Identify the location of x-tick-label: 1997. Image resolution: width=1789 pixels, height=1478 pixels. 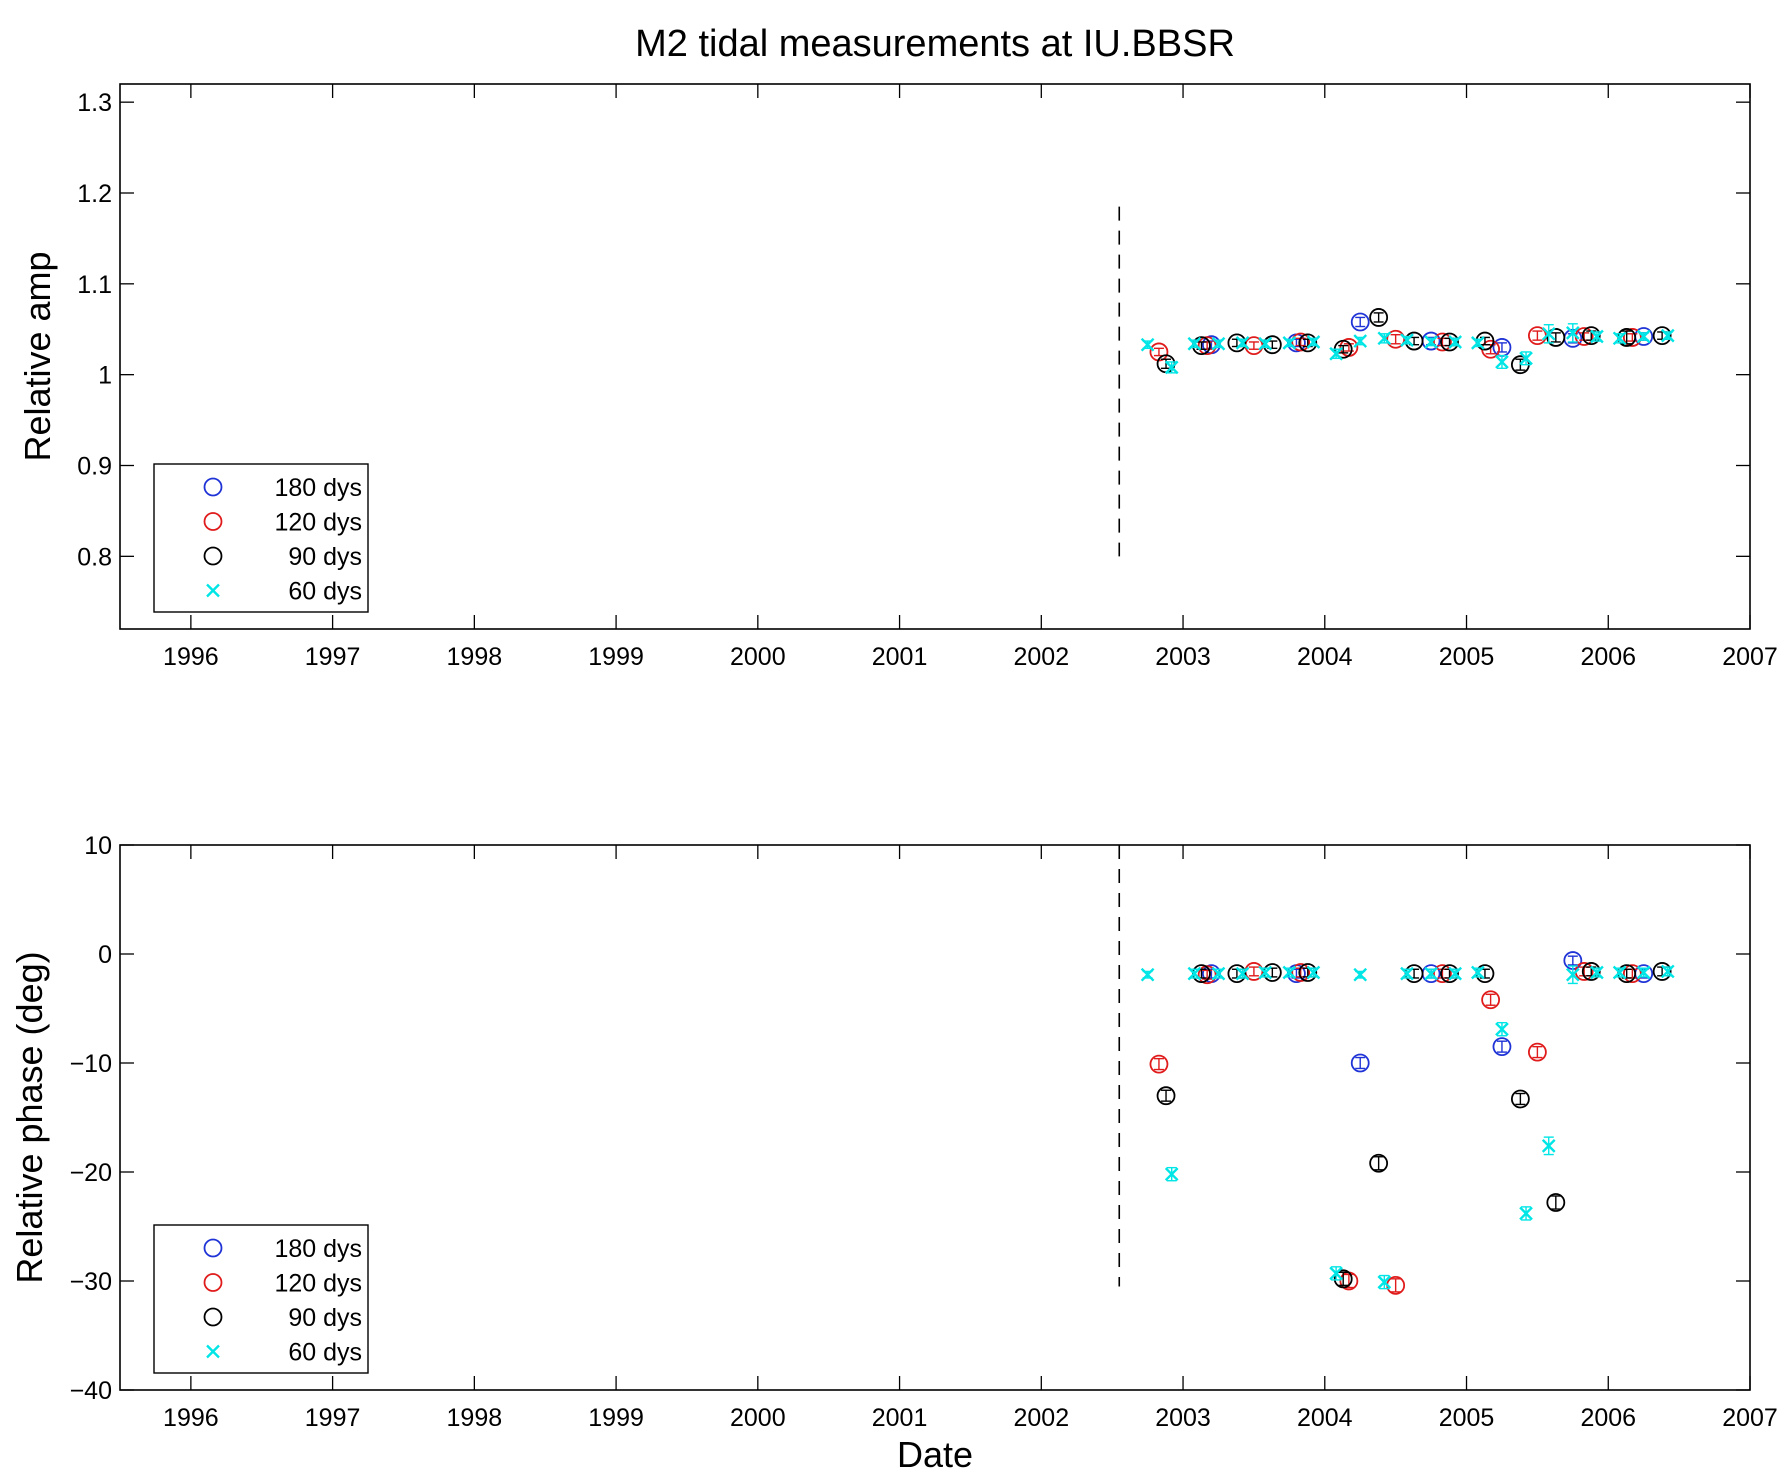
(333, 657).